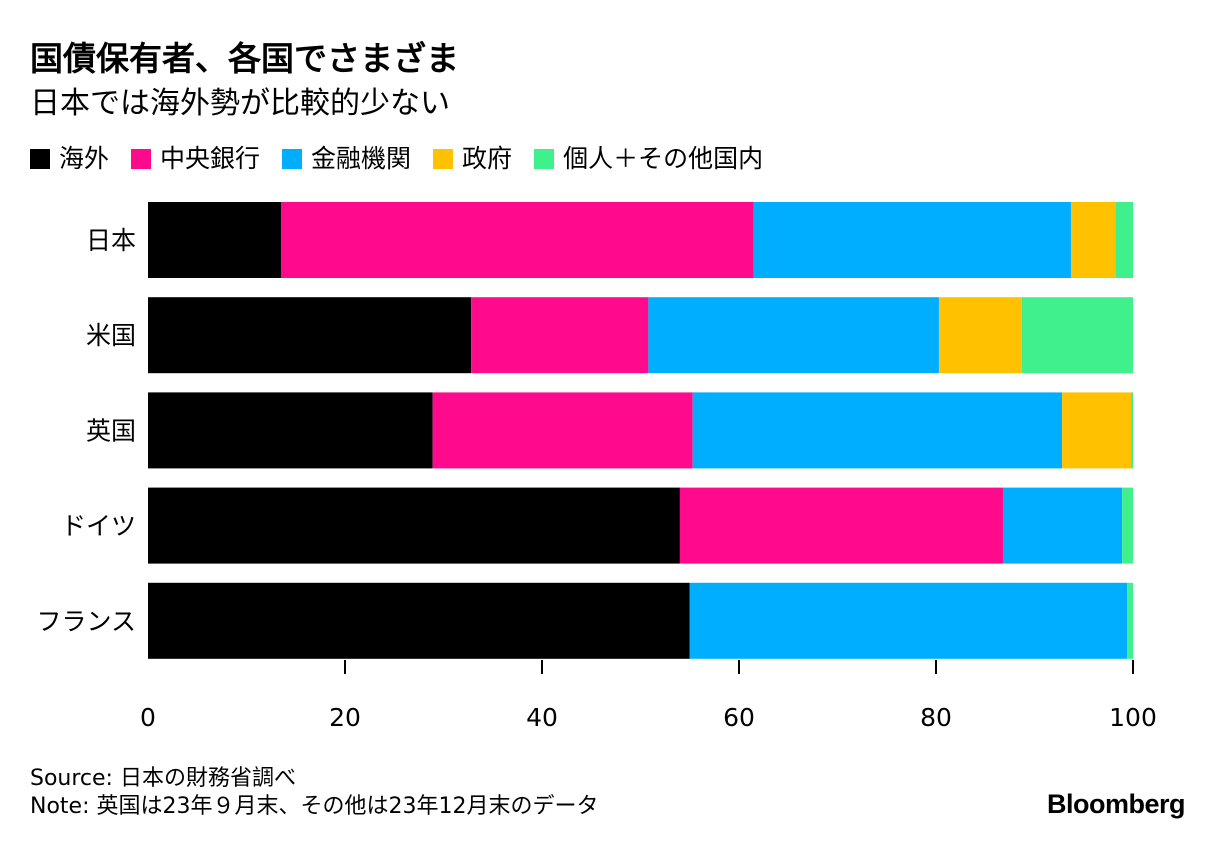 The width and height of the screenshot is (1225, 848). What do you see at coordinates (361, 158) in the screenshot?
I see `legend-label: 金融機関` at bounding box center [361, 158].